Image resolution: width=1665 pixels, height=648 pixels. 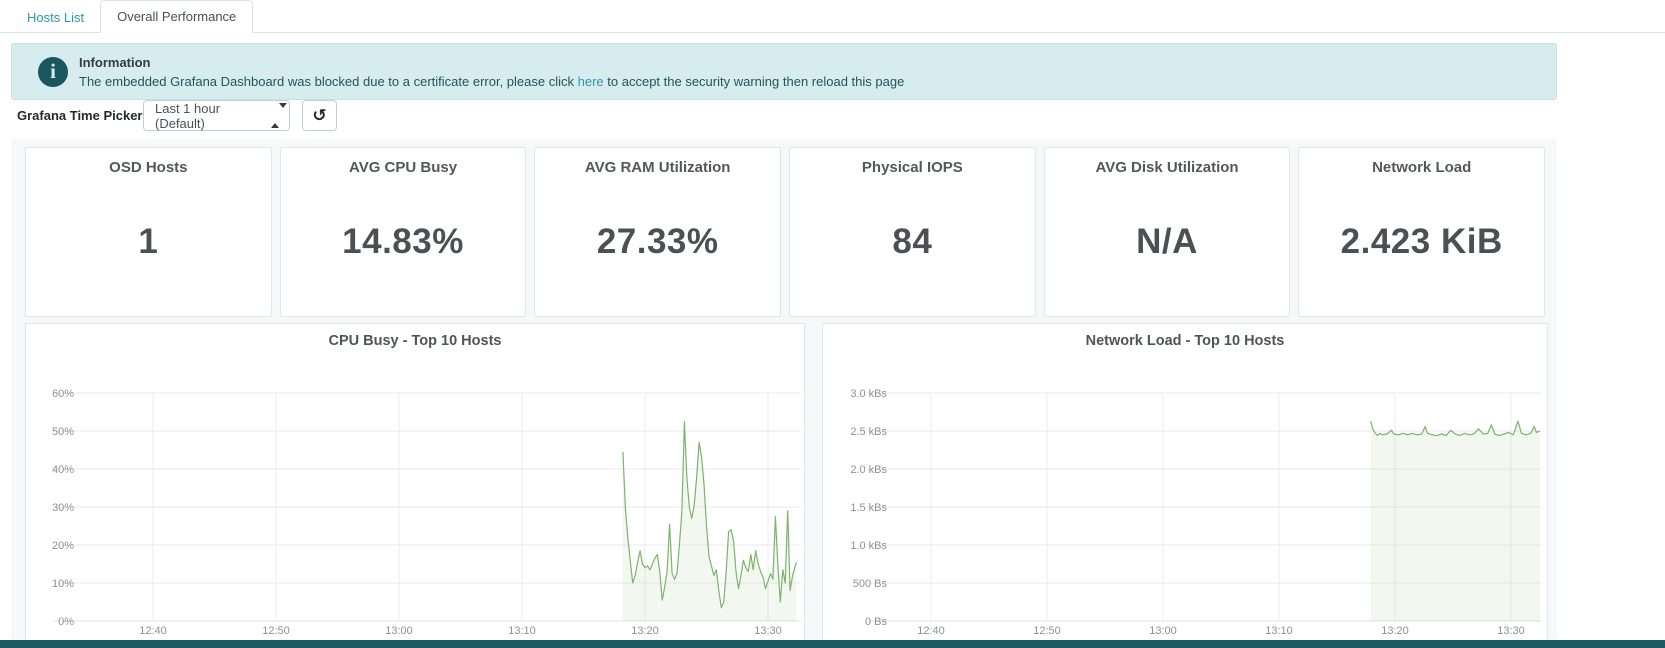 What do you see at coordinates (868, 394) in the screenshot?
I see `svg-text: 3.0 kBs` at bounding box center [868, 394].